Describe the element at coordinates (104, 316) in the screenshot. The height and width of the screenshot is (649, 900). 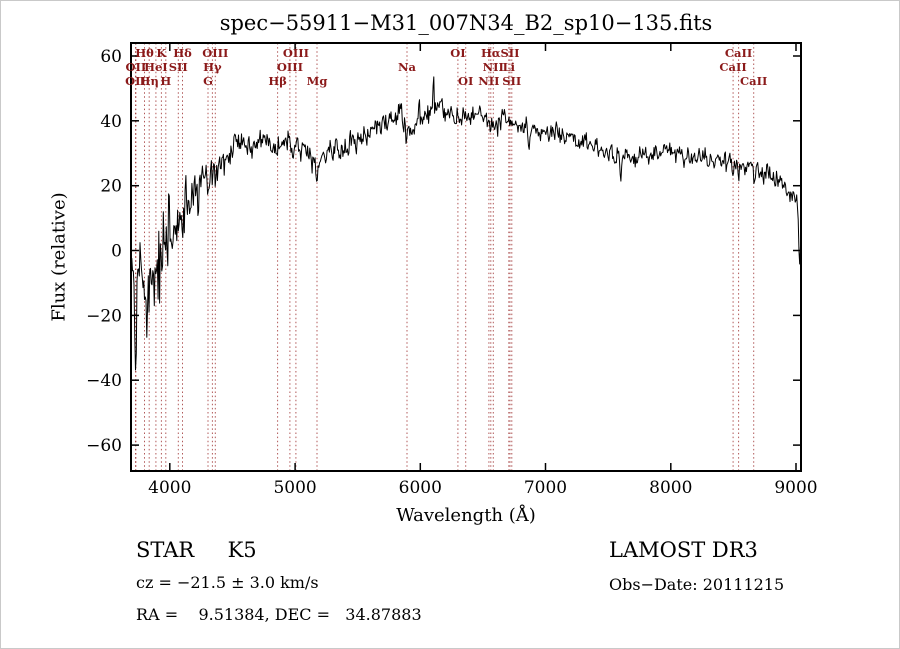
I see `y-tick-label: −20` at that location.